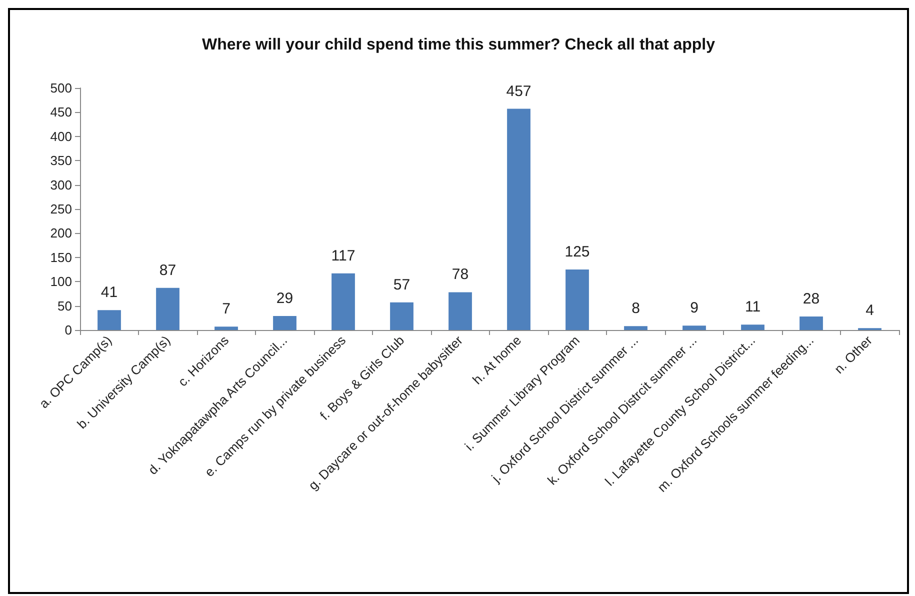  Describe the element at coordinates (636, 309) in the screenshot. I see `data-label: 8` at that location.